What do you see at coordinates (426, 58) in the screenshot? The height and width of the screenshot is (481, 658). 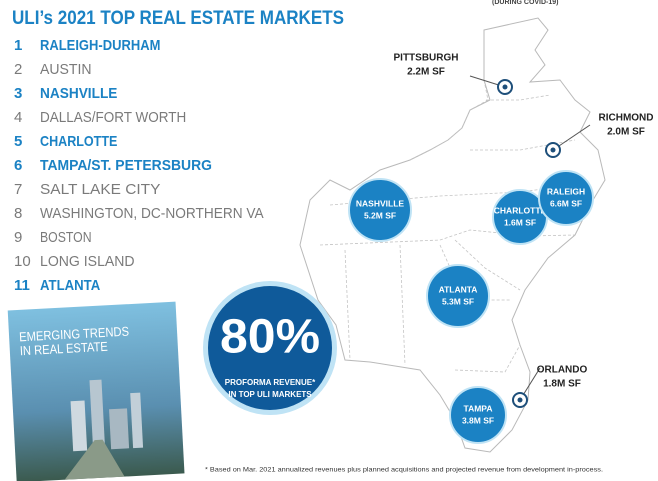 I see `market-city: PITTSBURGH` at bounding box center [426, 58].